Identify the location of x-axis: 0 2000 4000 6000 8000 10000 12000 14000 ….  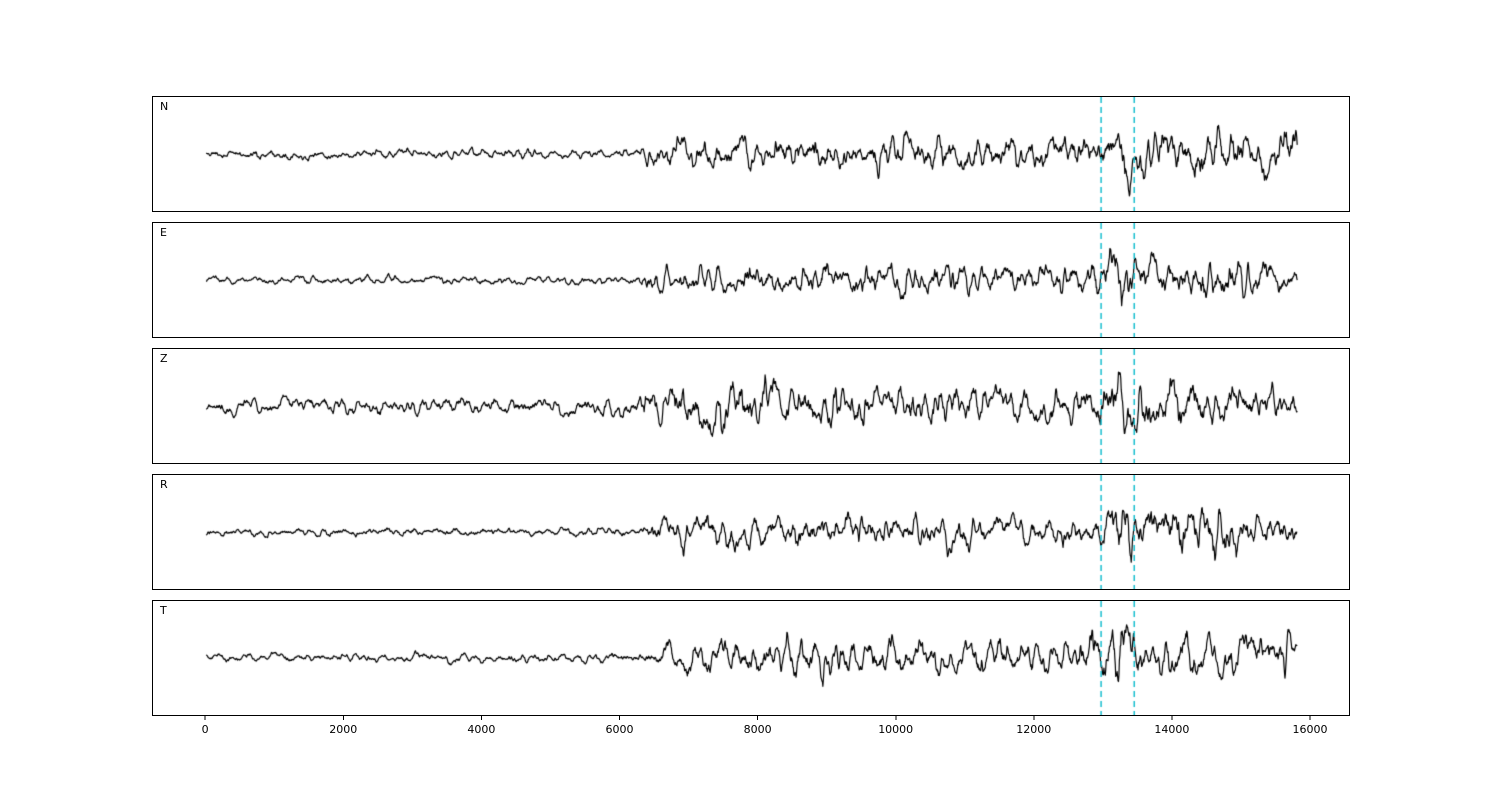
(750, 730).